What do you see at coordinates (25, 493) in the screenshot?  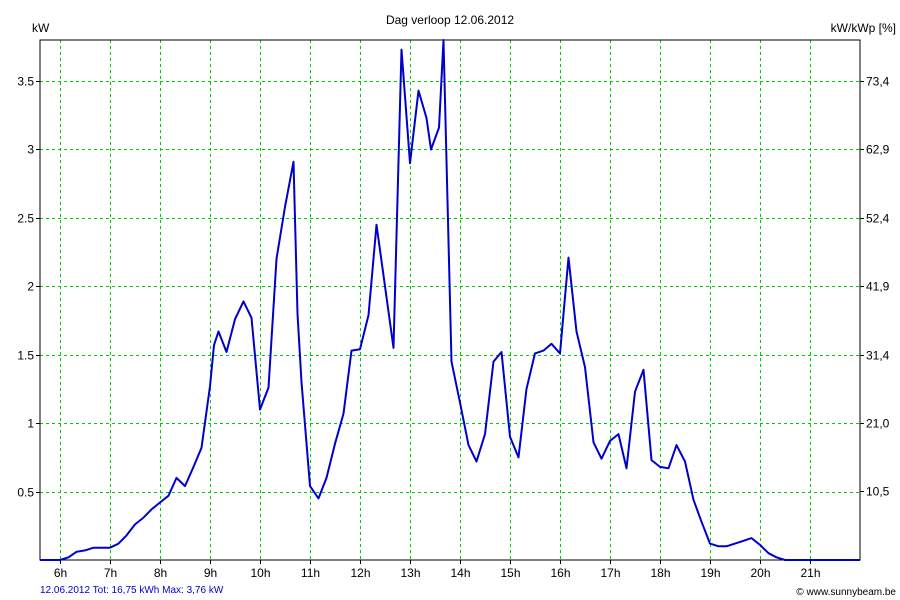 I see `y-tick-label-left: 0.5` at bounding box center [25, 493].